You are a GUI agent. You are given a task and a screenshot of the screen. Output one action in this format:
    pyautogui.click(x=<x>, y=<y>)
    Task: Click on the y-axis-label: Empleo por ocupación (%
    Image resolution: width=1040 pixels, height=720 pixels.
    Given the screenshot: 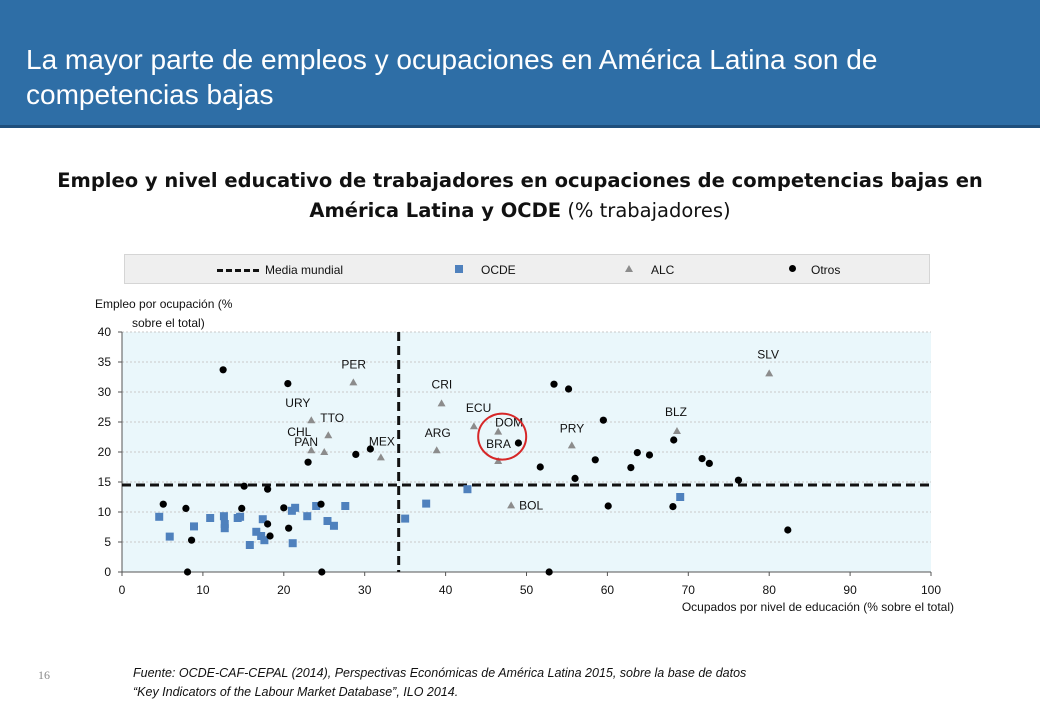 What is the action you would take?
    pyautogui.click(x=164, y=304)
    